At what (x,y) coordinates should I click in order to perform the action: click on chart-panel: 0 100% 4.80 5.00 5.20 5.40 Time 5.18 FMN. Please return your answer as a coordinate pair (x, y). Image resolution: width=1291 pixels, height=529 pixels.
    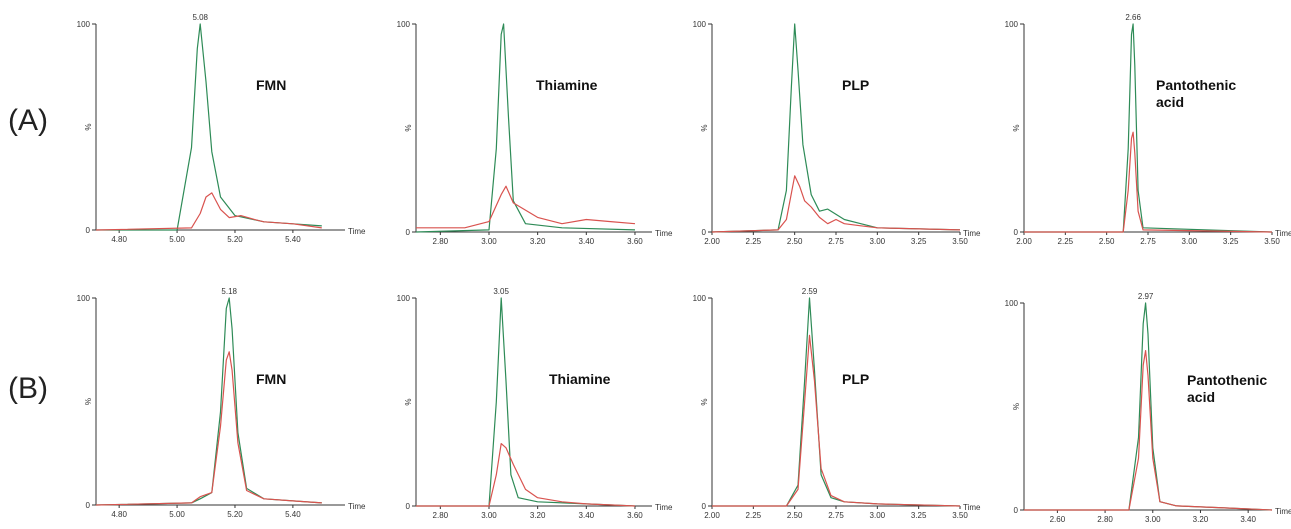
    Looking at the image, I should click on (221, 403).